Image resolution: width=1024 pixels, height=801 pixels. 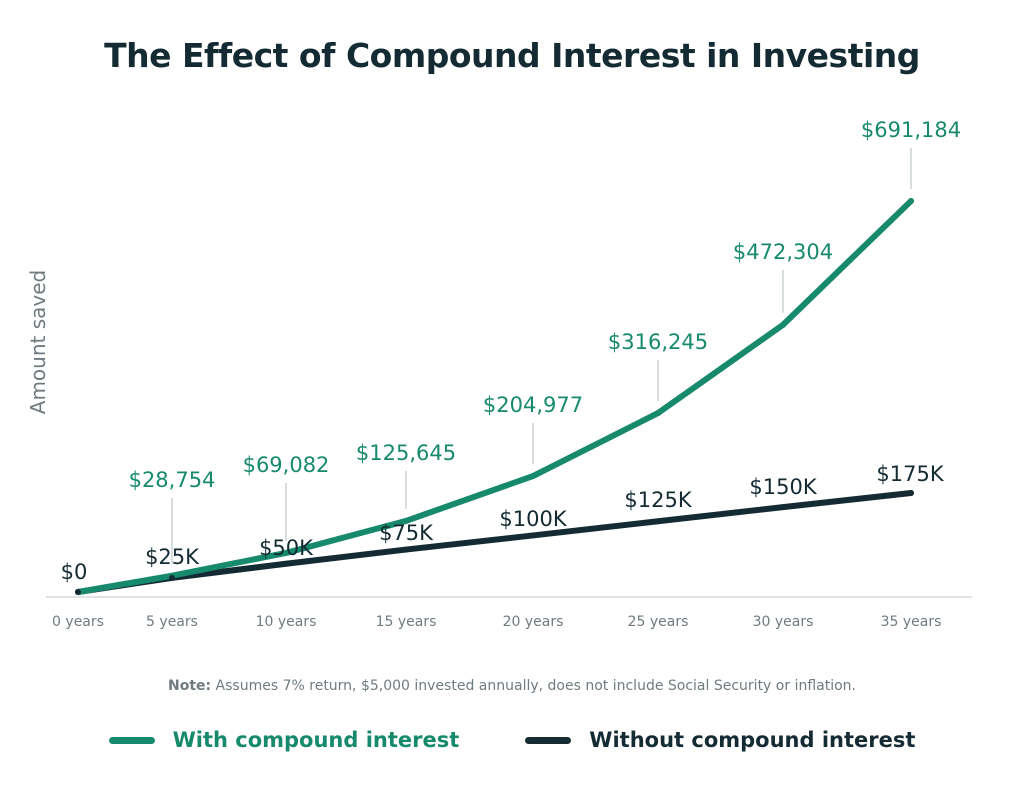 I want to click on legend-swatch-simple, so click(x=548, y=740).